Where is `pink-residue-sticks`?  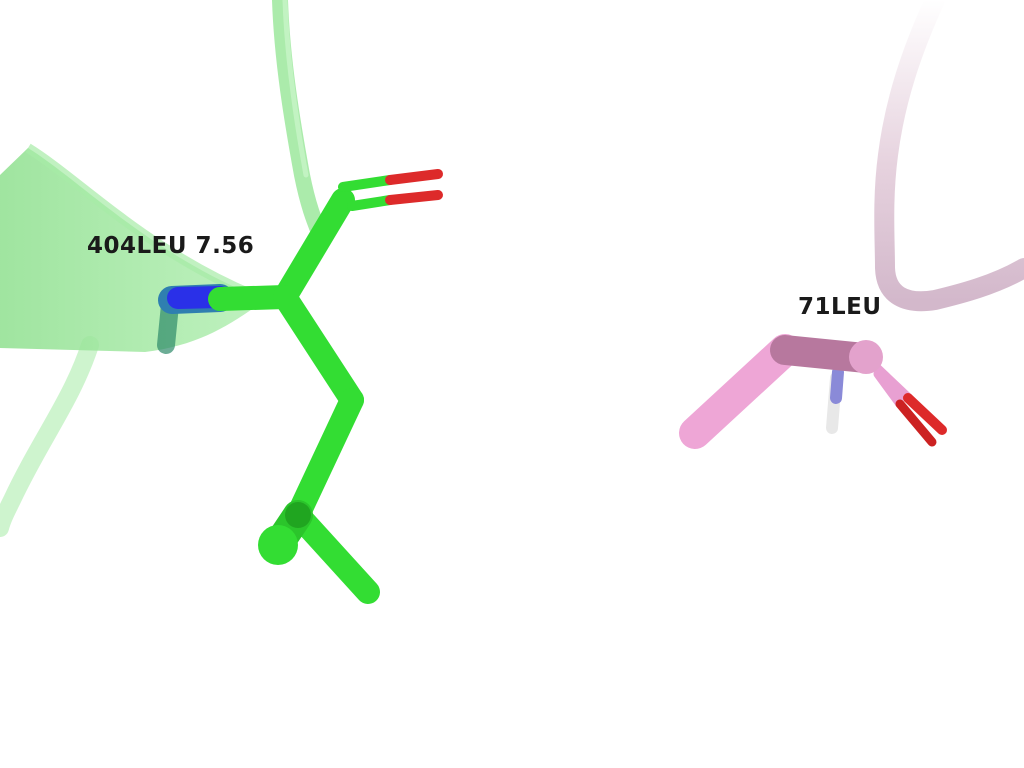 pink-residue-sticks is located at coordinates (813, 391).